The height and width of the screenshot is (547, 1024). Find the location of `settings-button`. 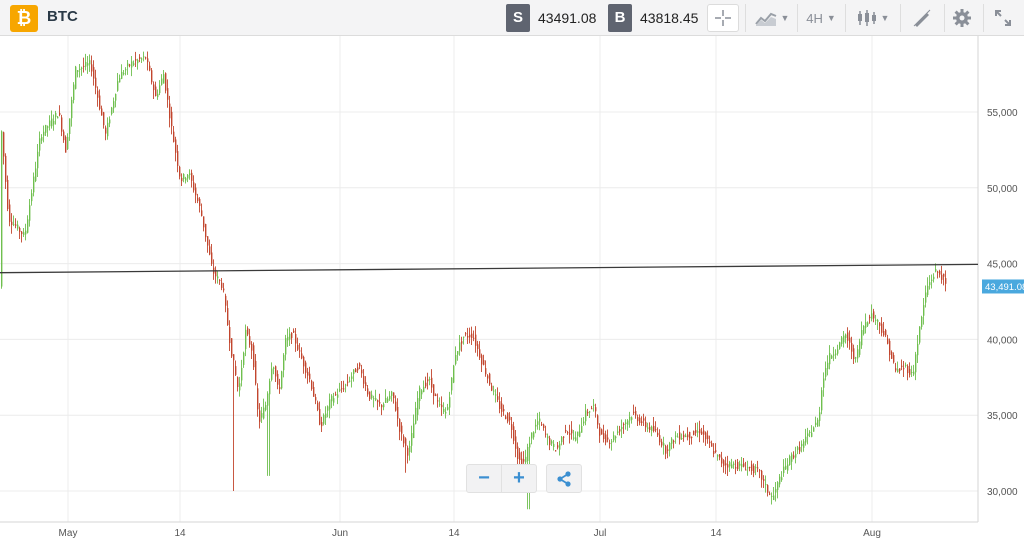

settings-button is located at coordinates (962, 18).